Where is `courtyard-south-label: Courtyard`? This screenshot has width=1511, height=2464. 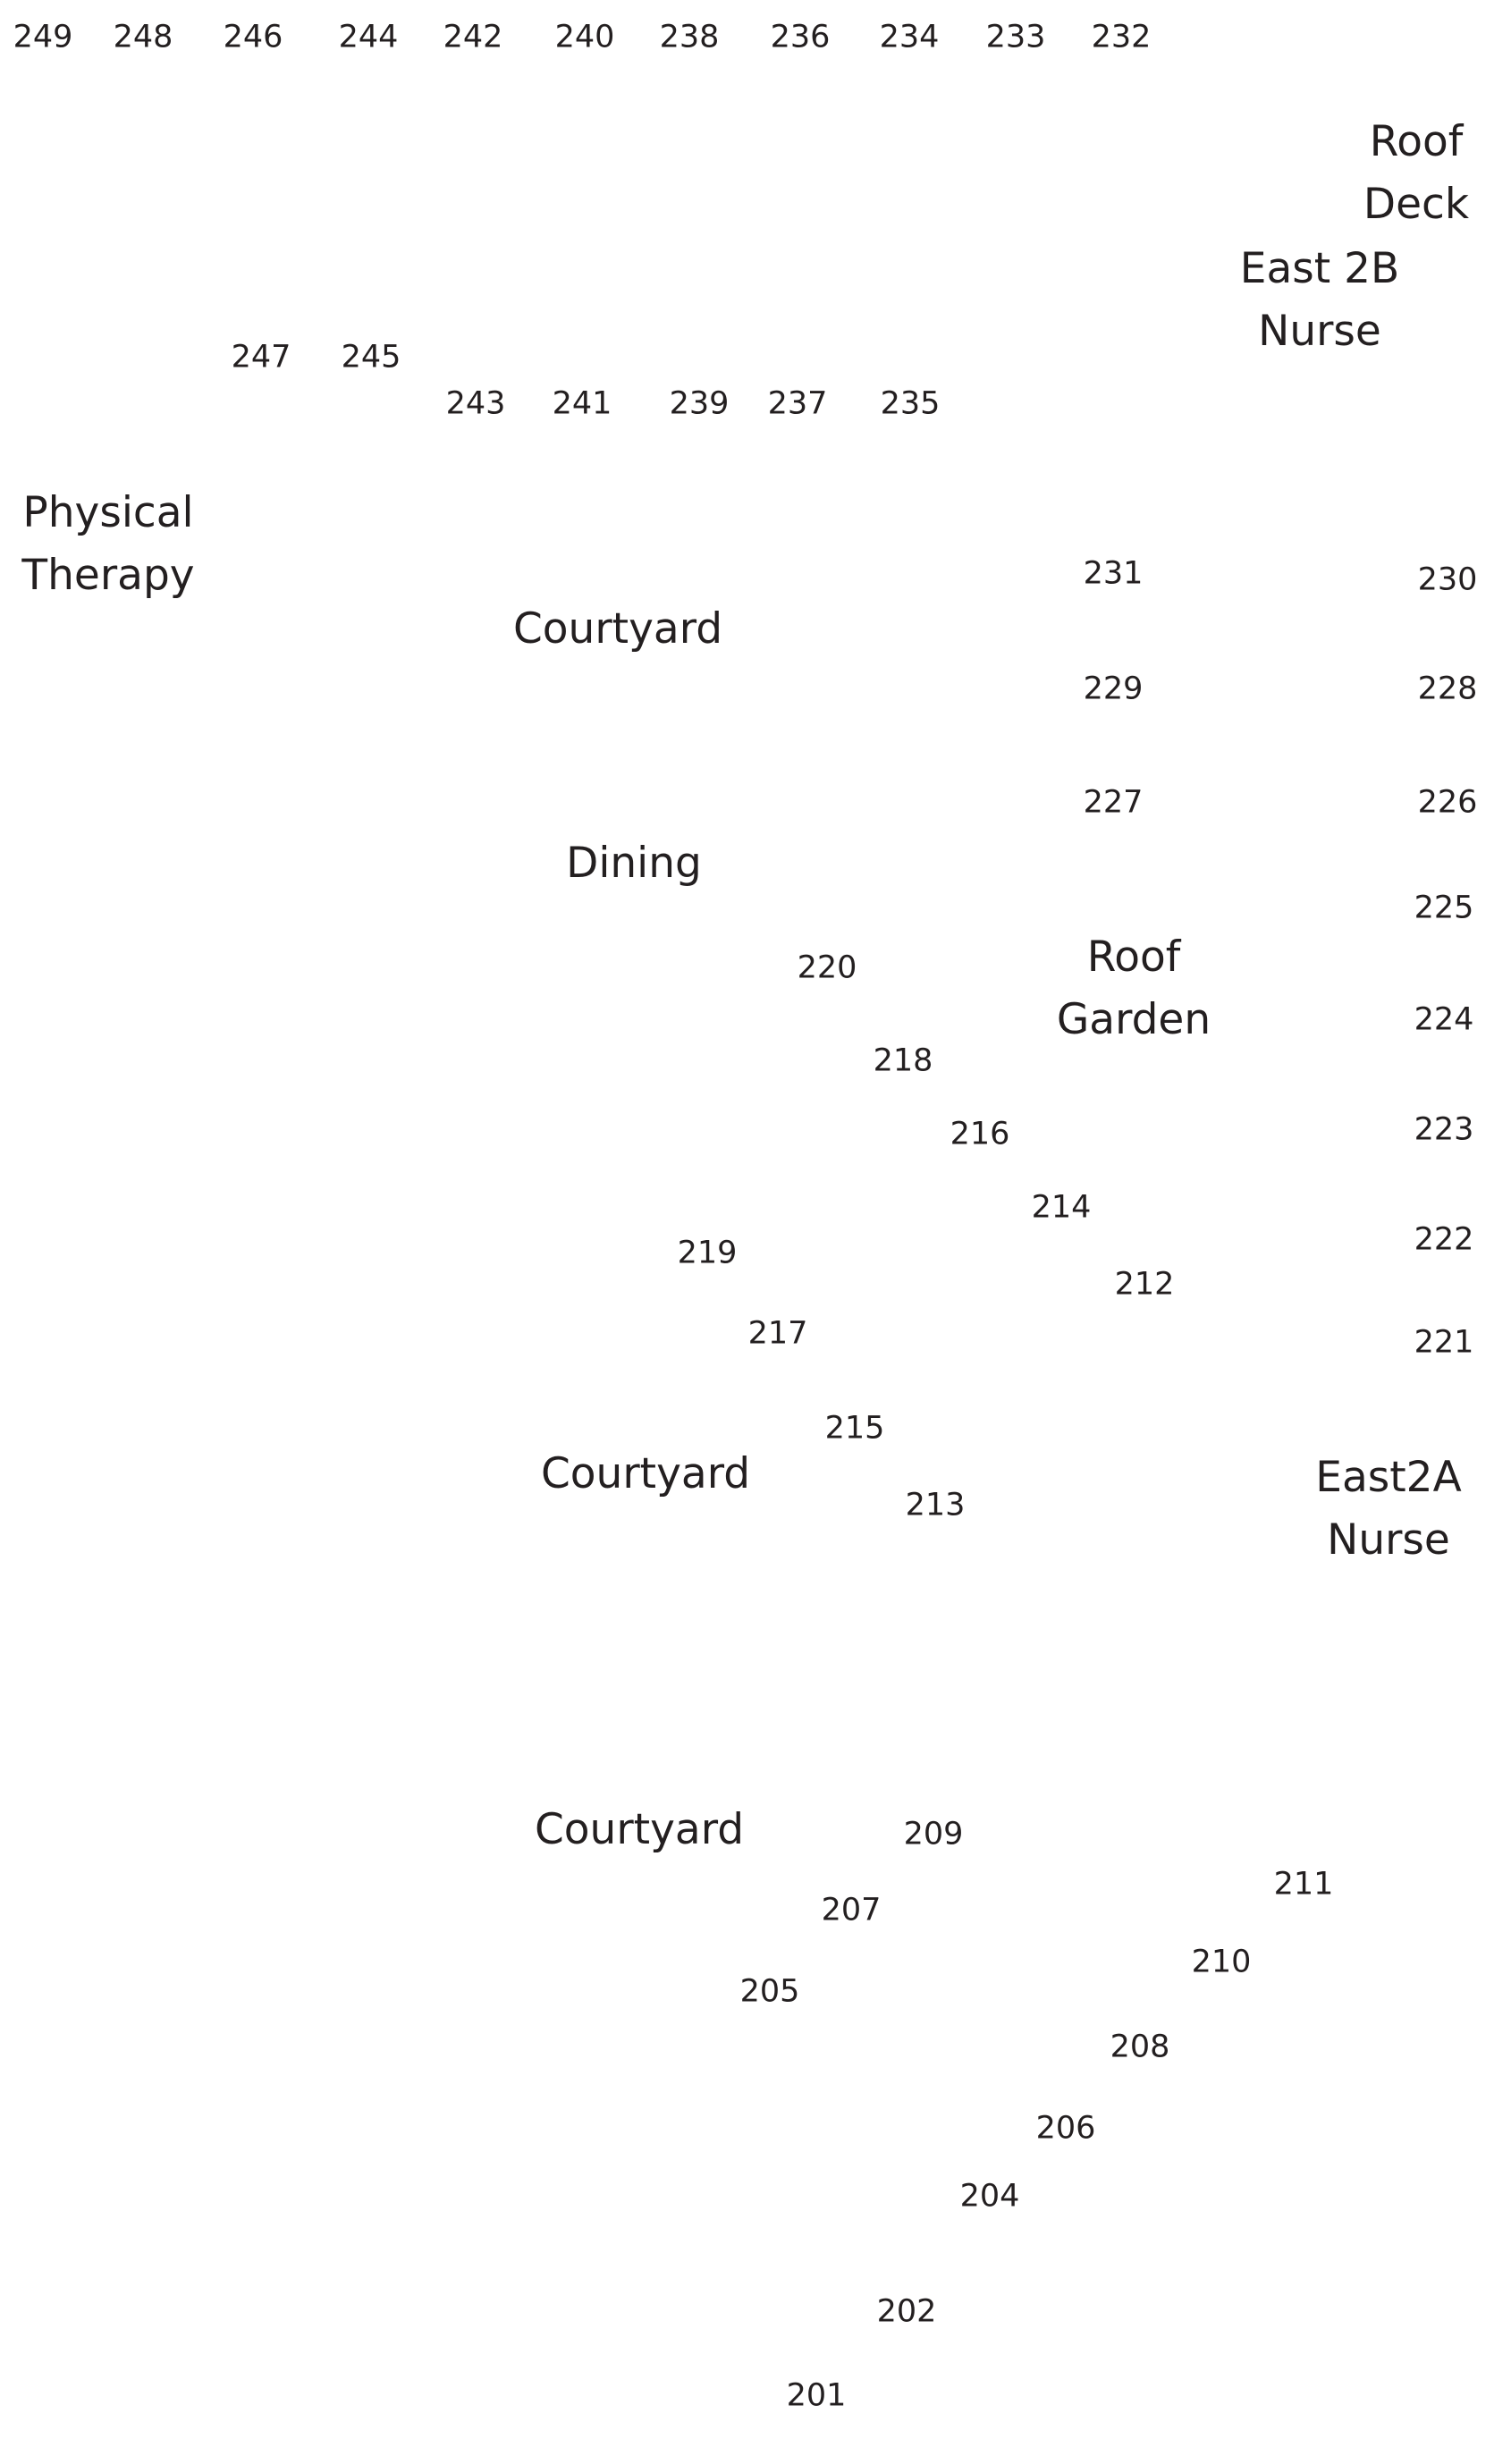 courtyard-south-label: Courtyard is located at coordinates (639, 1829).